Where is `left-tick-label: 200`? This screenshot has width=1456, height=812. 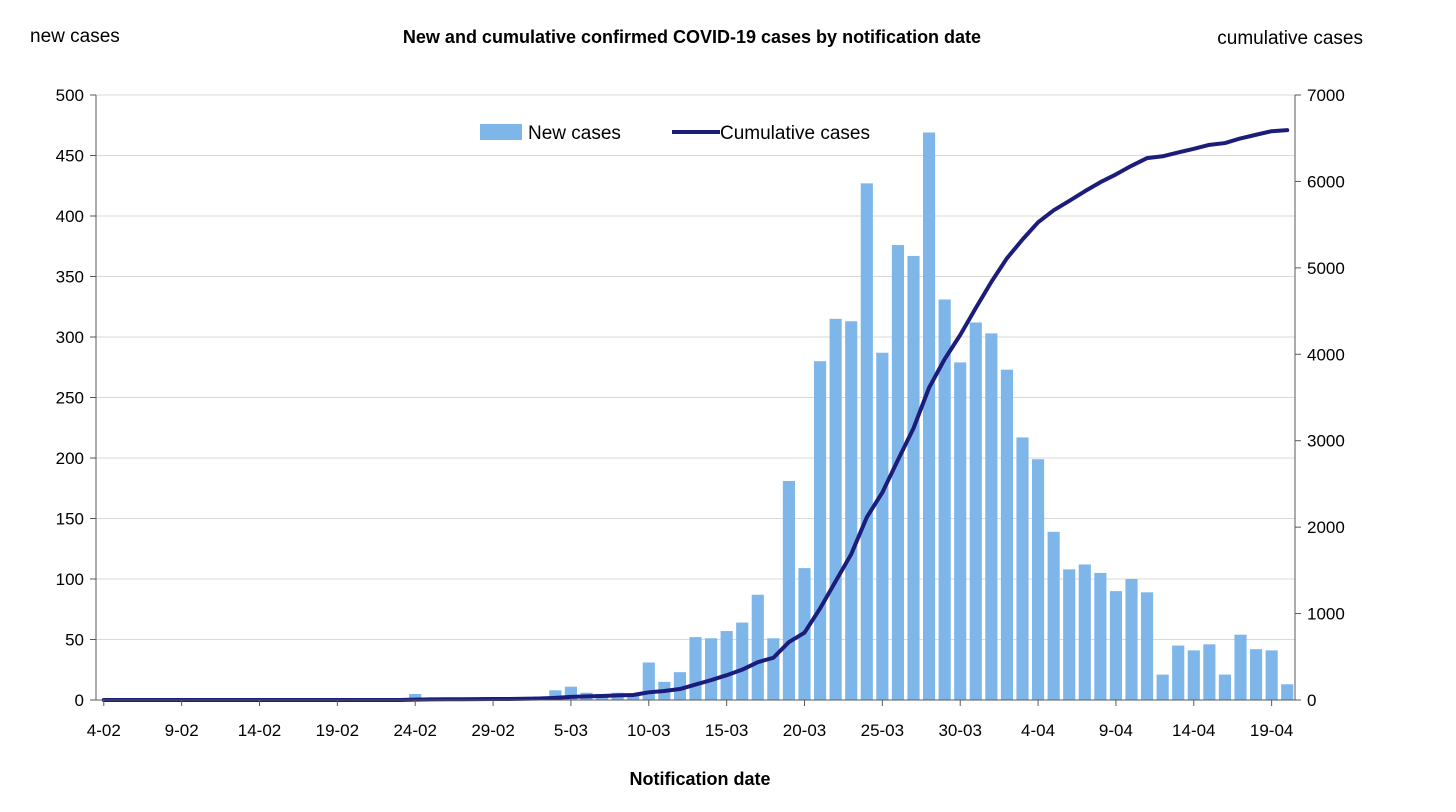
left-tick-label: 200 is located at coordinates (70, 458).